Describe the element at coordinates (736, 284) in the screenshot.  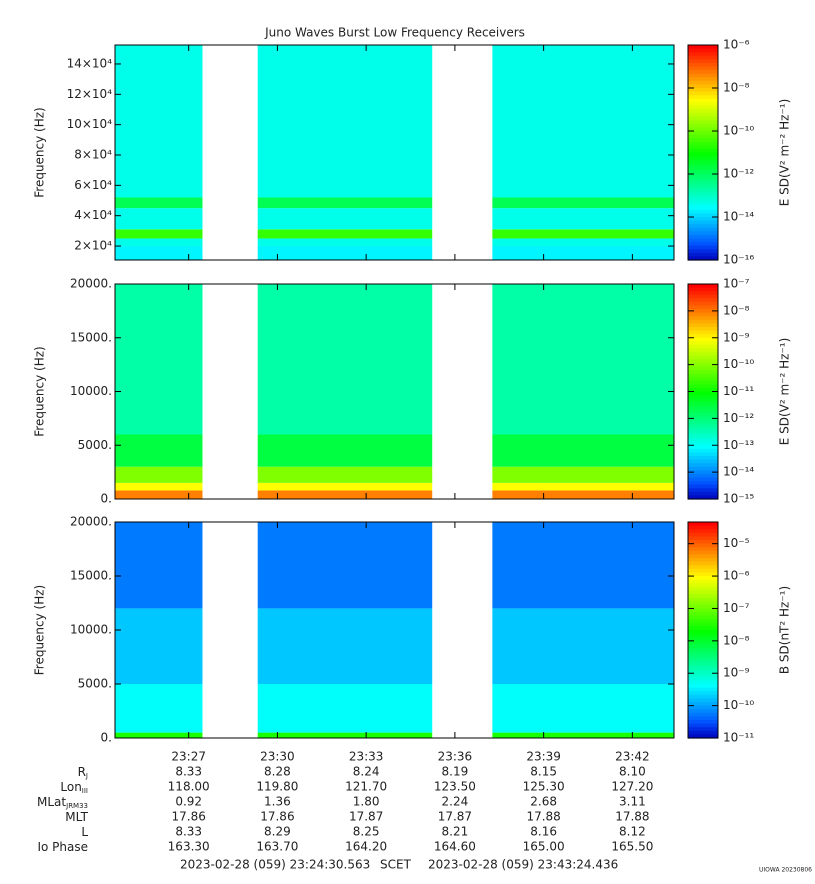
I see `colorbar-tick-label: 10⁻⁷` at that location.